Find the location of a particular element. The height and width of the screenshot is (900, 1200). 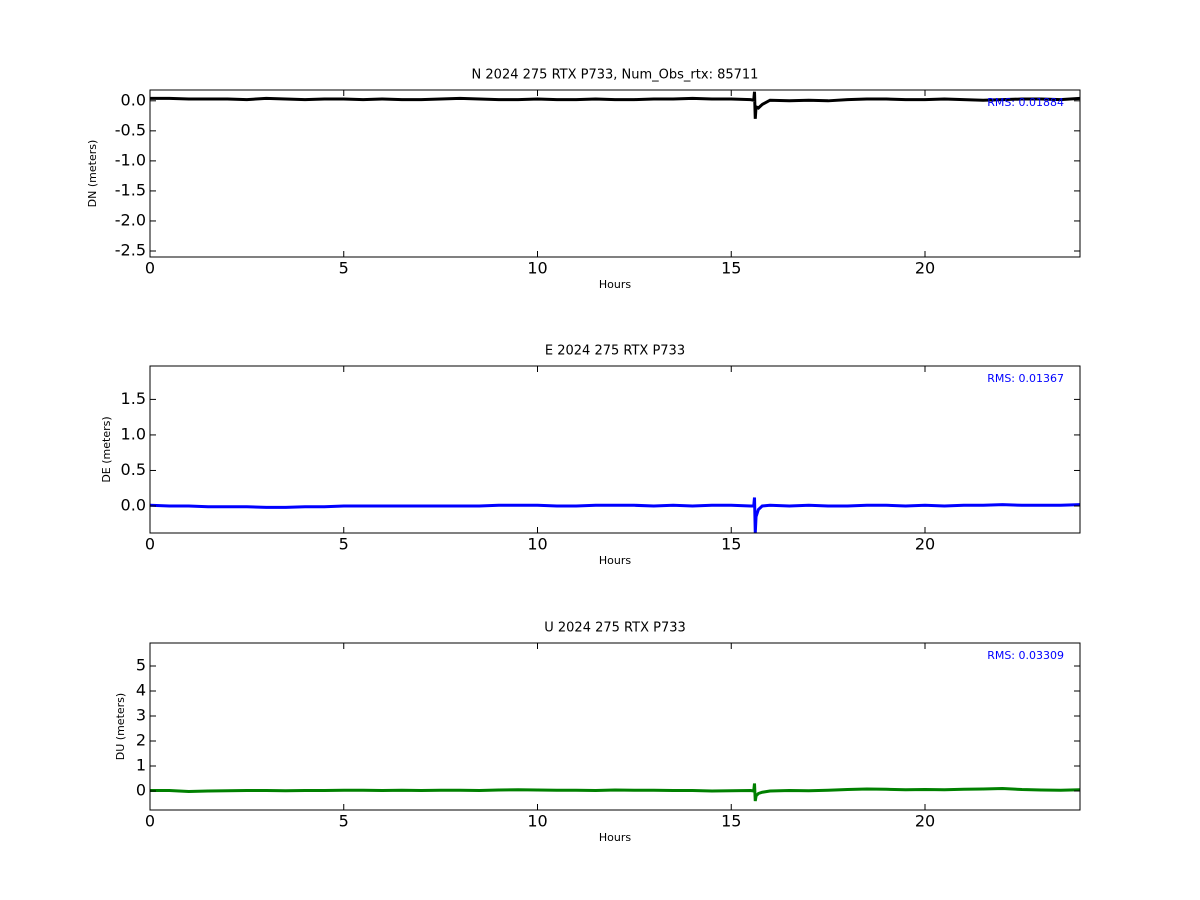

y-tick-label: 1 is located at coordinates (141, 765).